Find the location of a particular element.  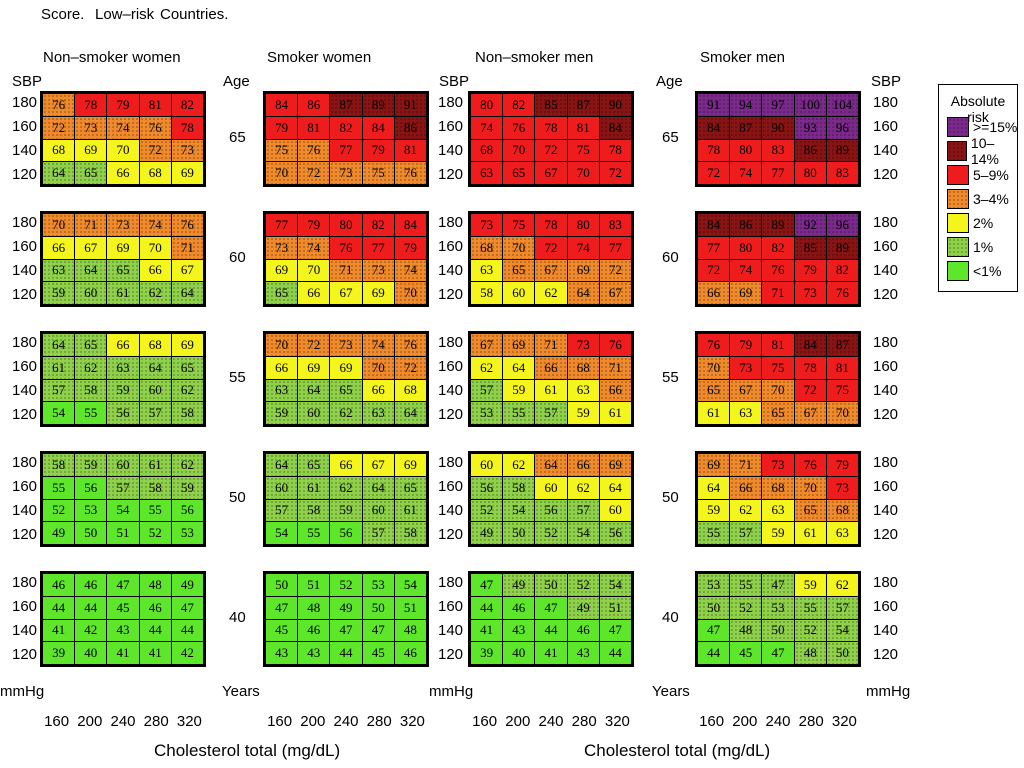

xlabel-right: Cholesterol total (mg/dL) is located at coordinates (677, 750).